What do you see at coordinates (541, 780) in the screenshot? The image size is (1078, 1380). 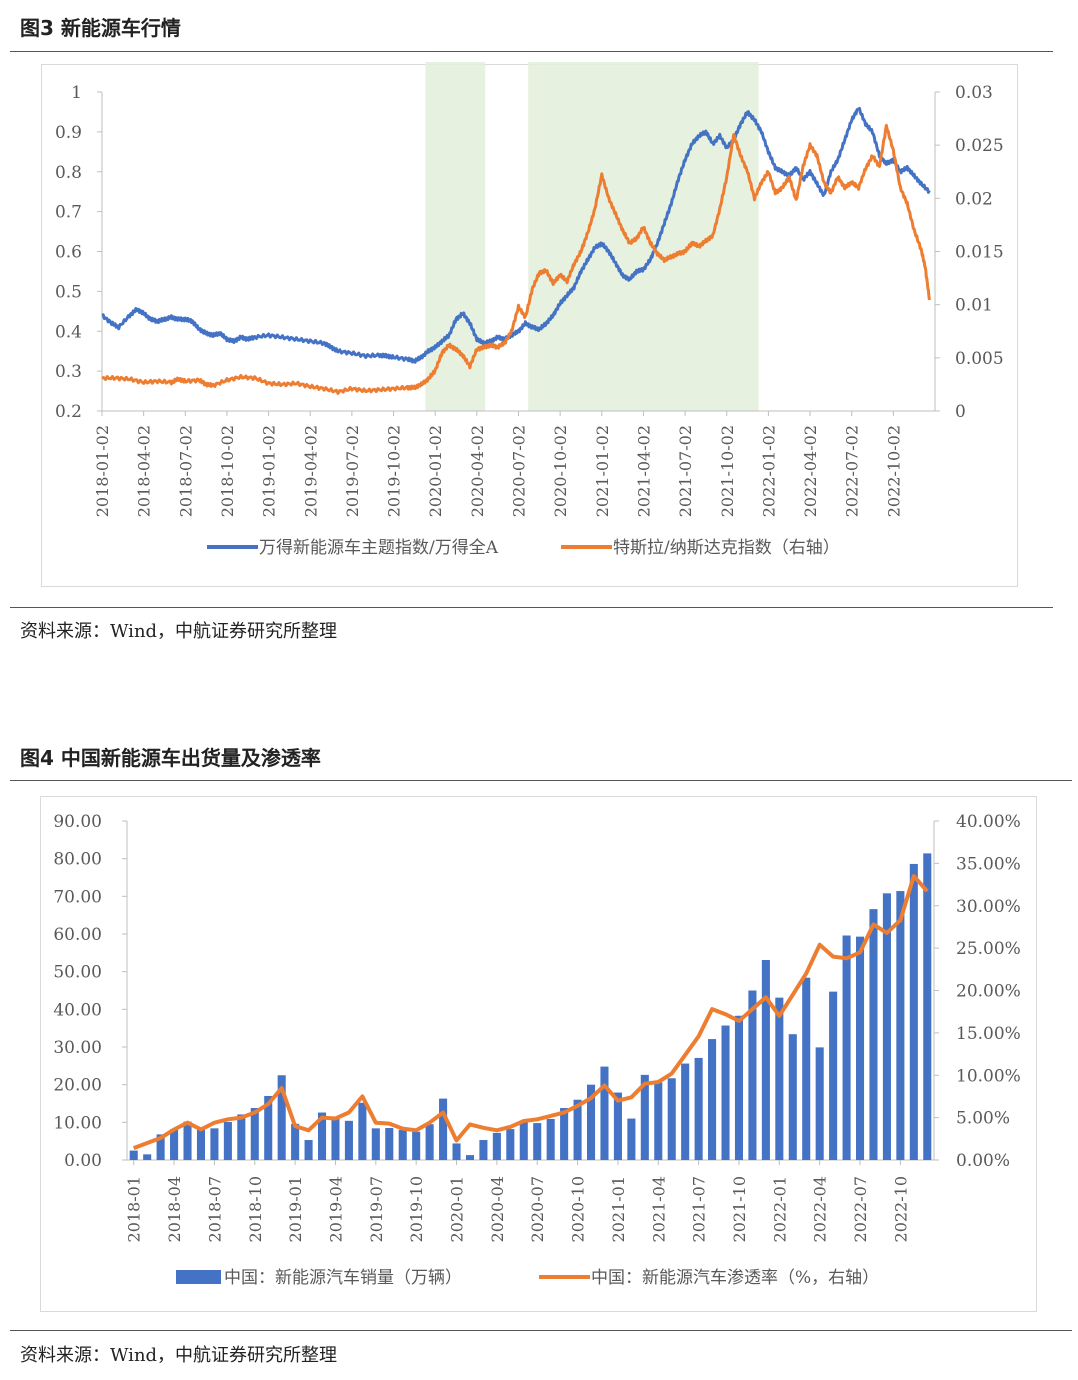 I see `figure-4-top-rule` at bounding box center [541, 780].